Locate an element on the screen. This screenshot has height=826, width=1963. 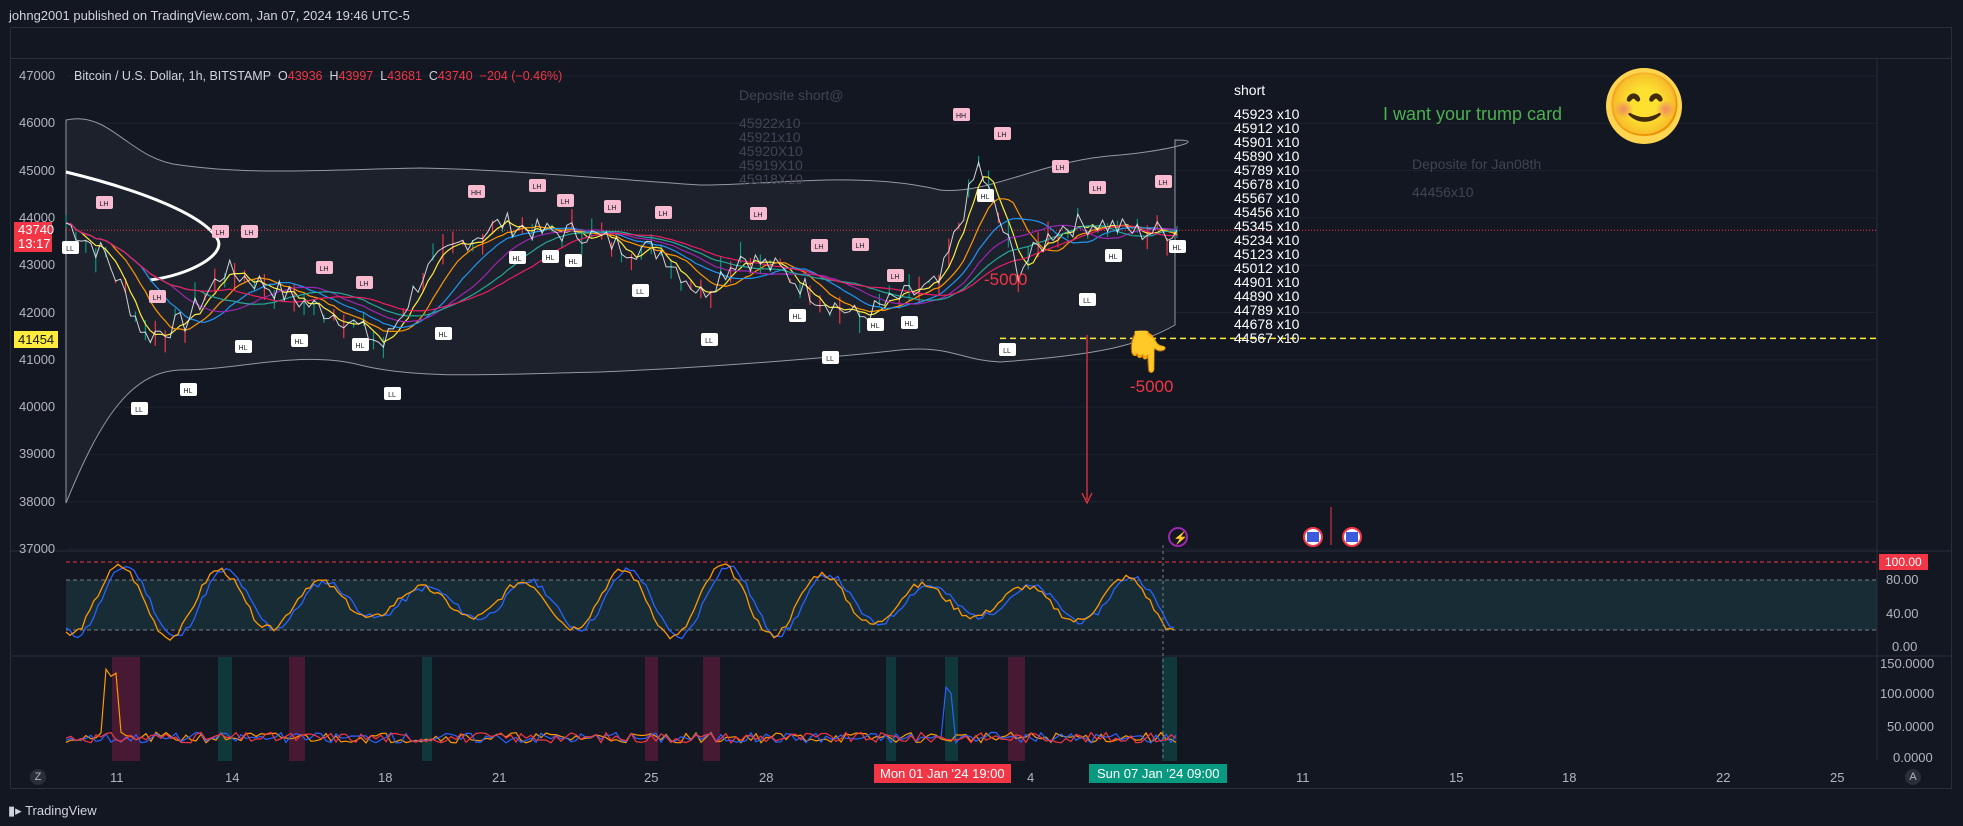
short-item: 45345 x10 is located at coordinates (1267, 226).